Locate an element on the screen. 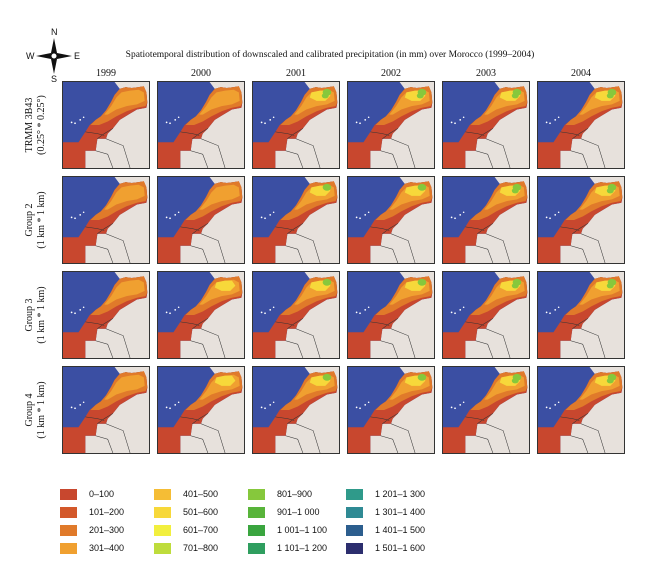  year-label-2003: 2003 is located at coordinates (486, 73).